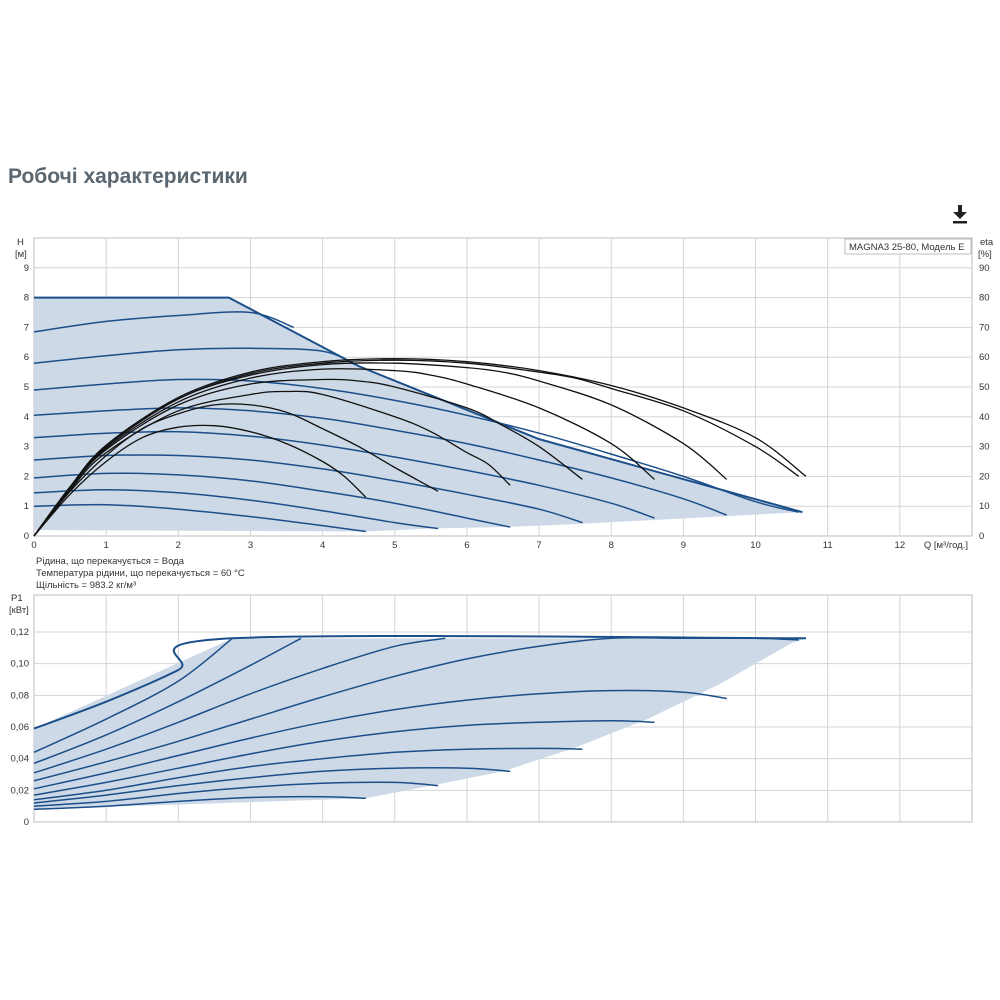  Describe the element at coordinates (20, 727) in the screenshot. I see `power-y-tick-label: 0,06` at that location.